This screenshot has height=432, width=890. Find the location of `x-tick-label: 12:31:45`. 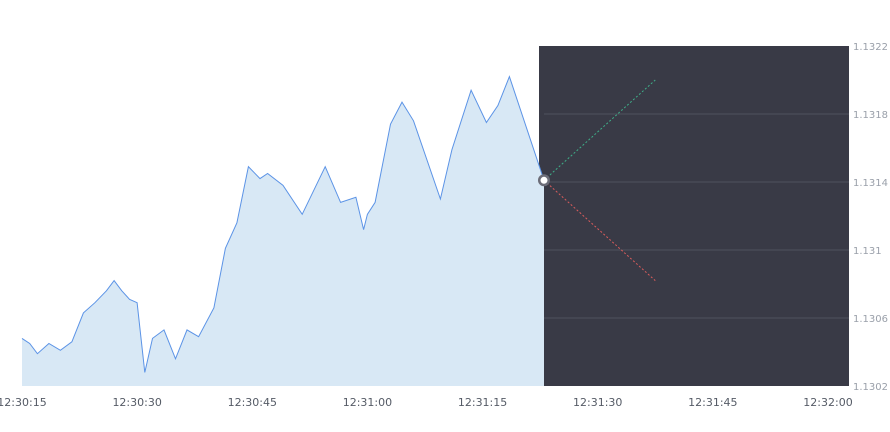

x-tick-label: 12:31:45 is located at coordinates (712, 402).